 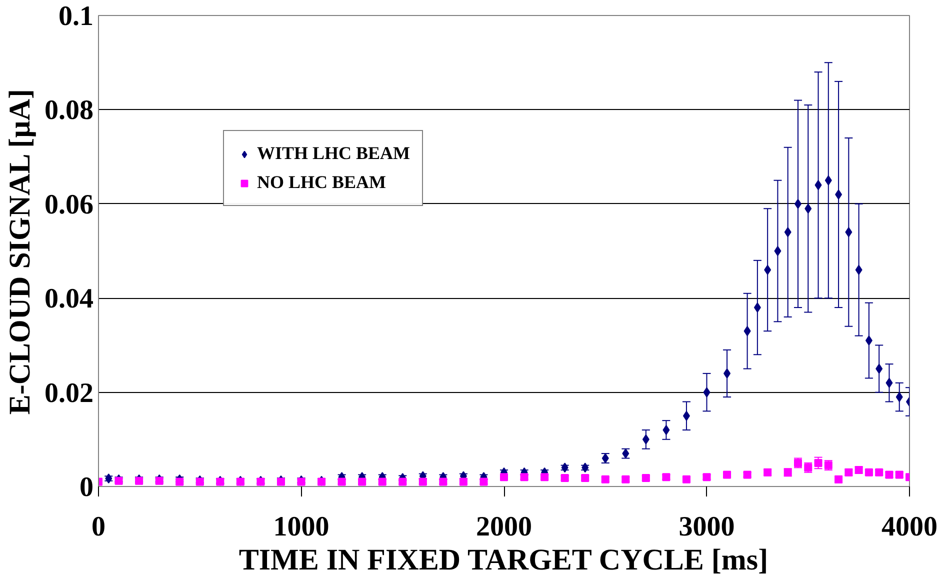 What do you see at coordinates (69, 299) in the screenshot?
I see `y-tick-label: 0.04` at bounding box center [69, 299].